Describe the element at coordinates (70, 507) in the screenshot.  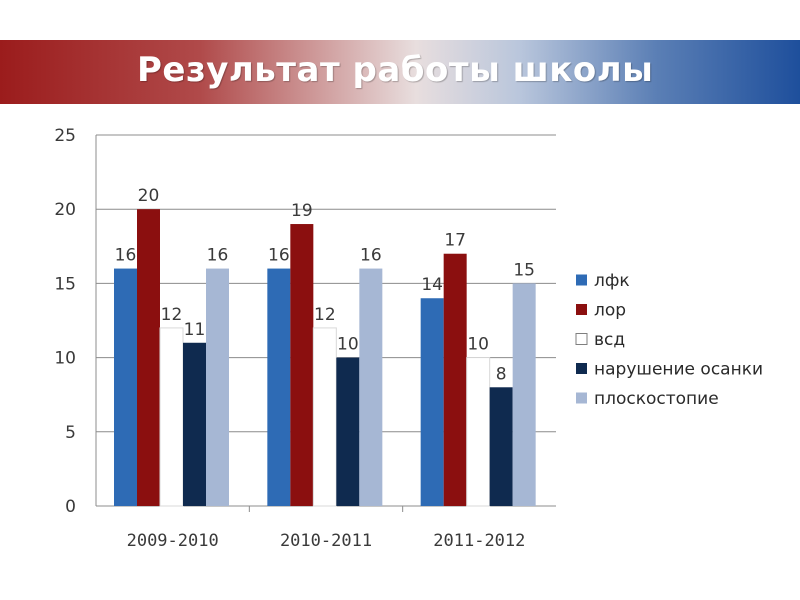
I see `y-tick-label: 0` at that location.